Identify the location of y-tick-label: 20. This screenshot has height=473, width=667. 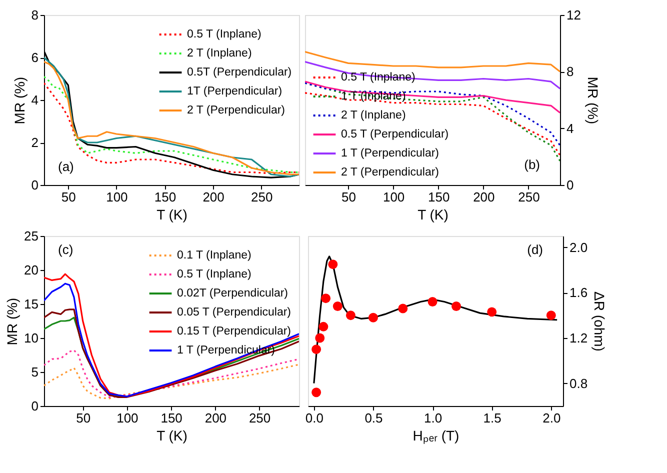
(31, 270).